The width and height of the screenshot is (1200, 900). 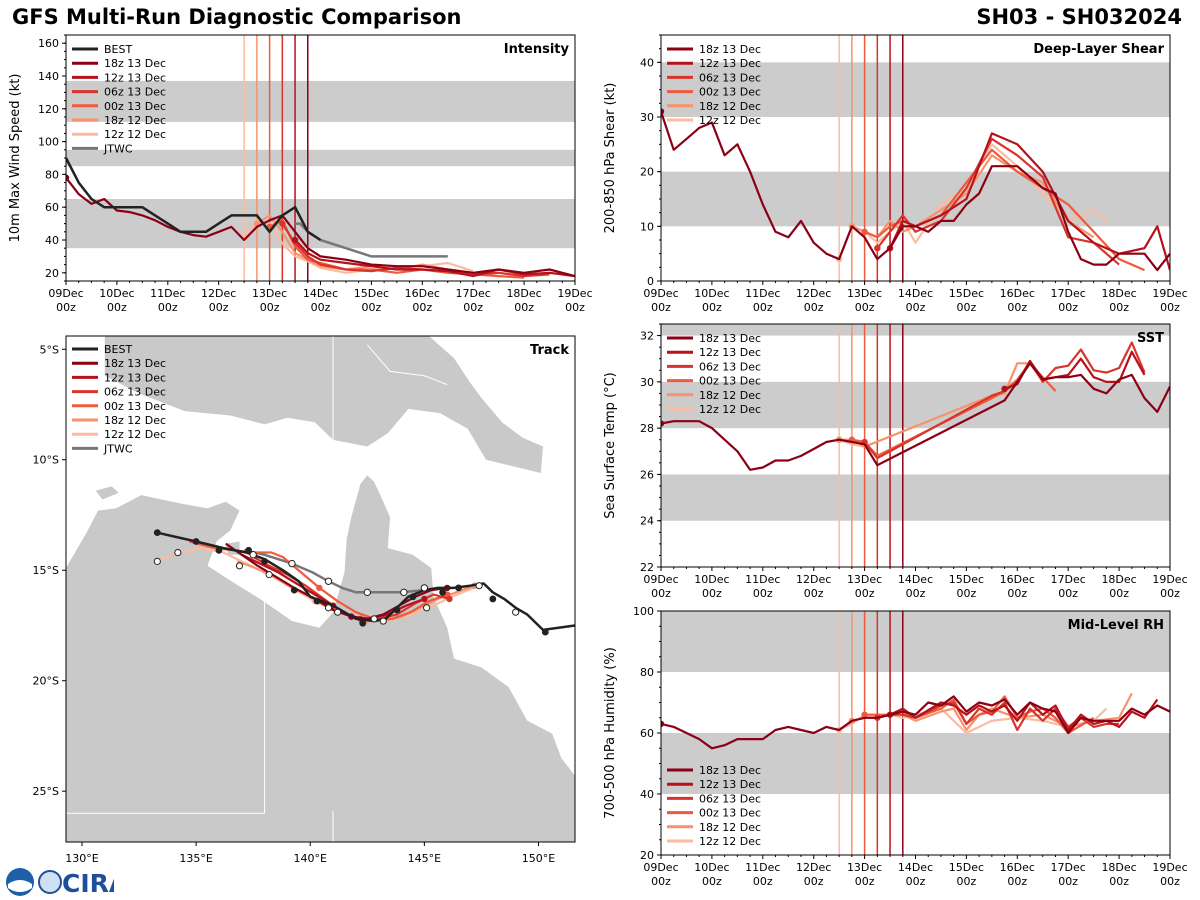 I want to click on x-tick-label: 145°E, so click(x=424, y=858).